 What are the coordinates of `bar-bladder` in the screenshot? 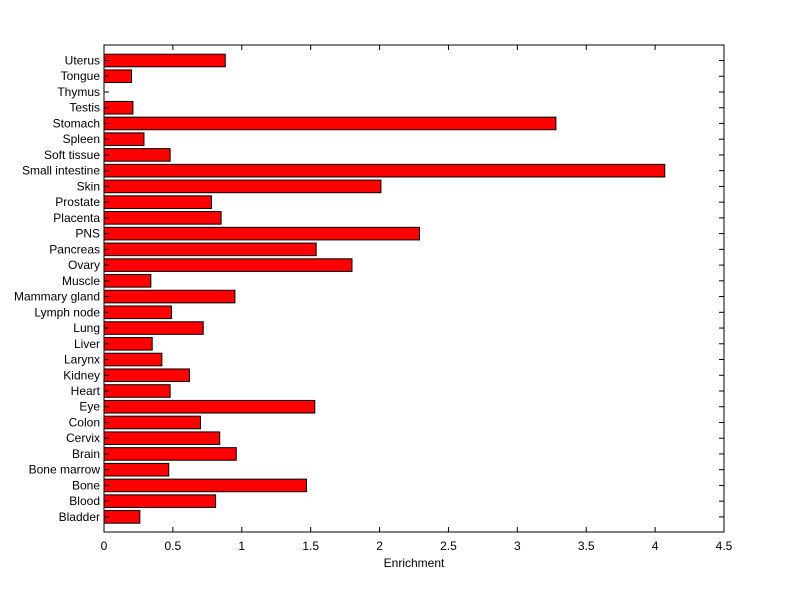 It's located at (122, 517).